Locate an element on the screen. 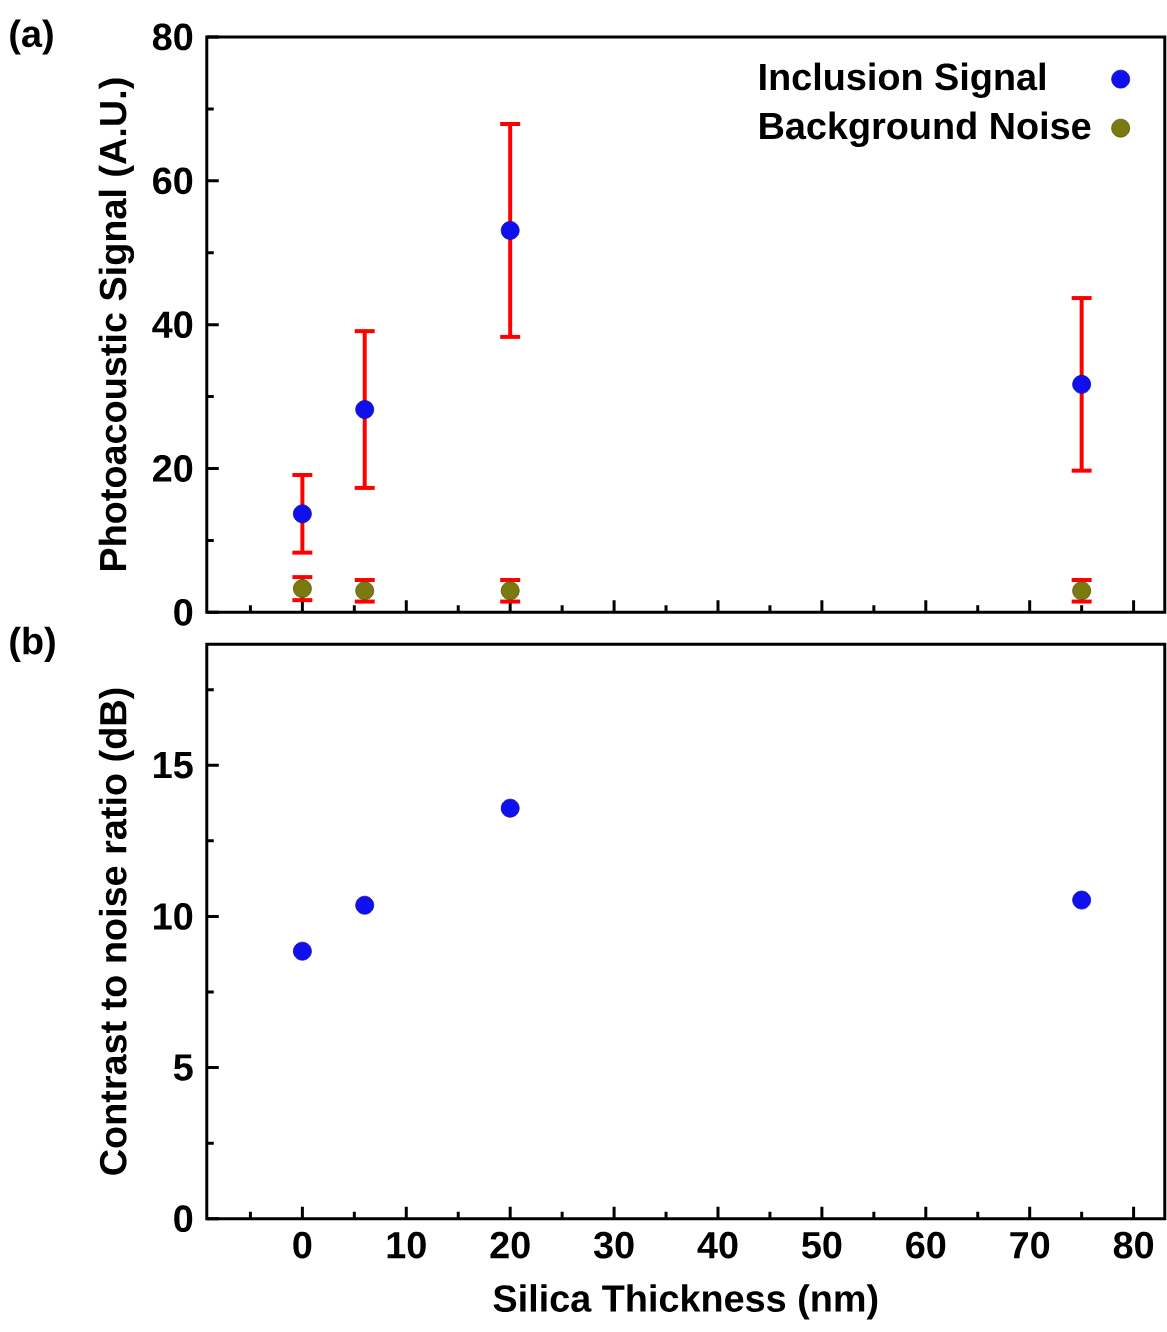 This screenshot has width=1167, height=1332. y-axis-title: Contrast to noise ratio (dB) is located at coordinates (116, 931).